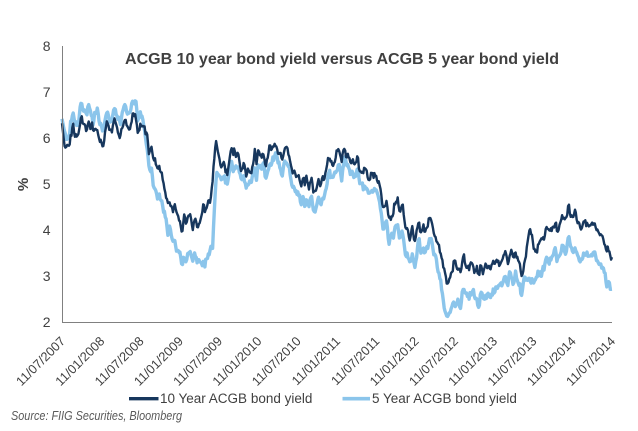 This screenshot has width=638, height=431. I want to click on svg-text: 10 Year ACGB bond yield, so click(236, 398).